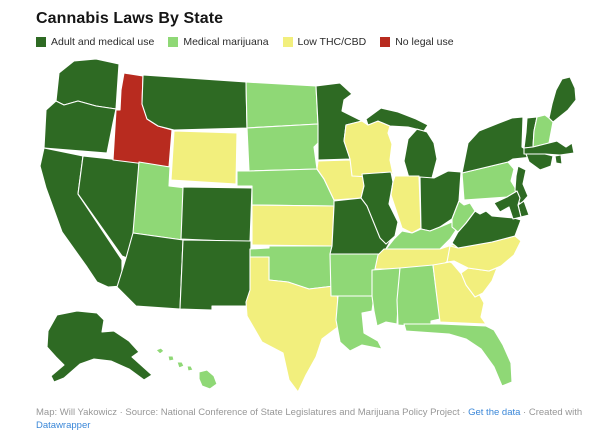 This screenshot has height=446, width=600. I want to click on state-pa: Pennsylvania, so click(489, 181).